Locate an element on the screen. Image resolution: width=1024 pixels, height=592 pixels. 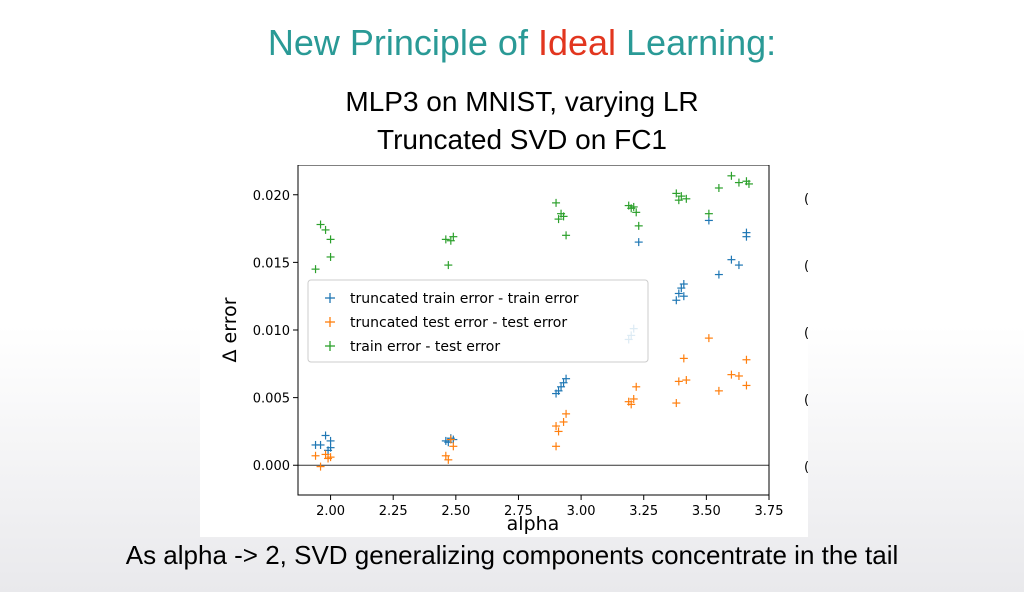
title-text-part2: Learning: is located at coordinates (696, 42).